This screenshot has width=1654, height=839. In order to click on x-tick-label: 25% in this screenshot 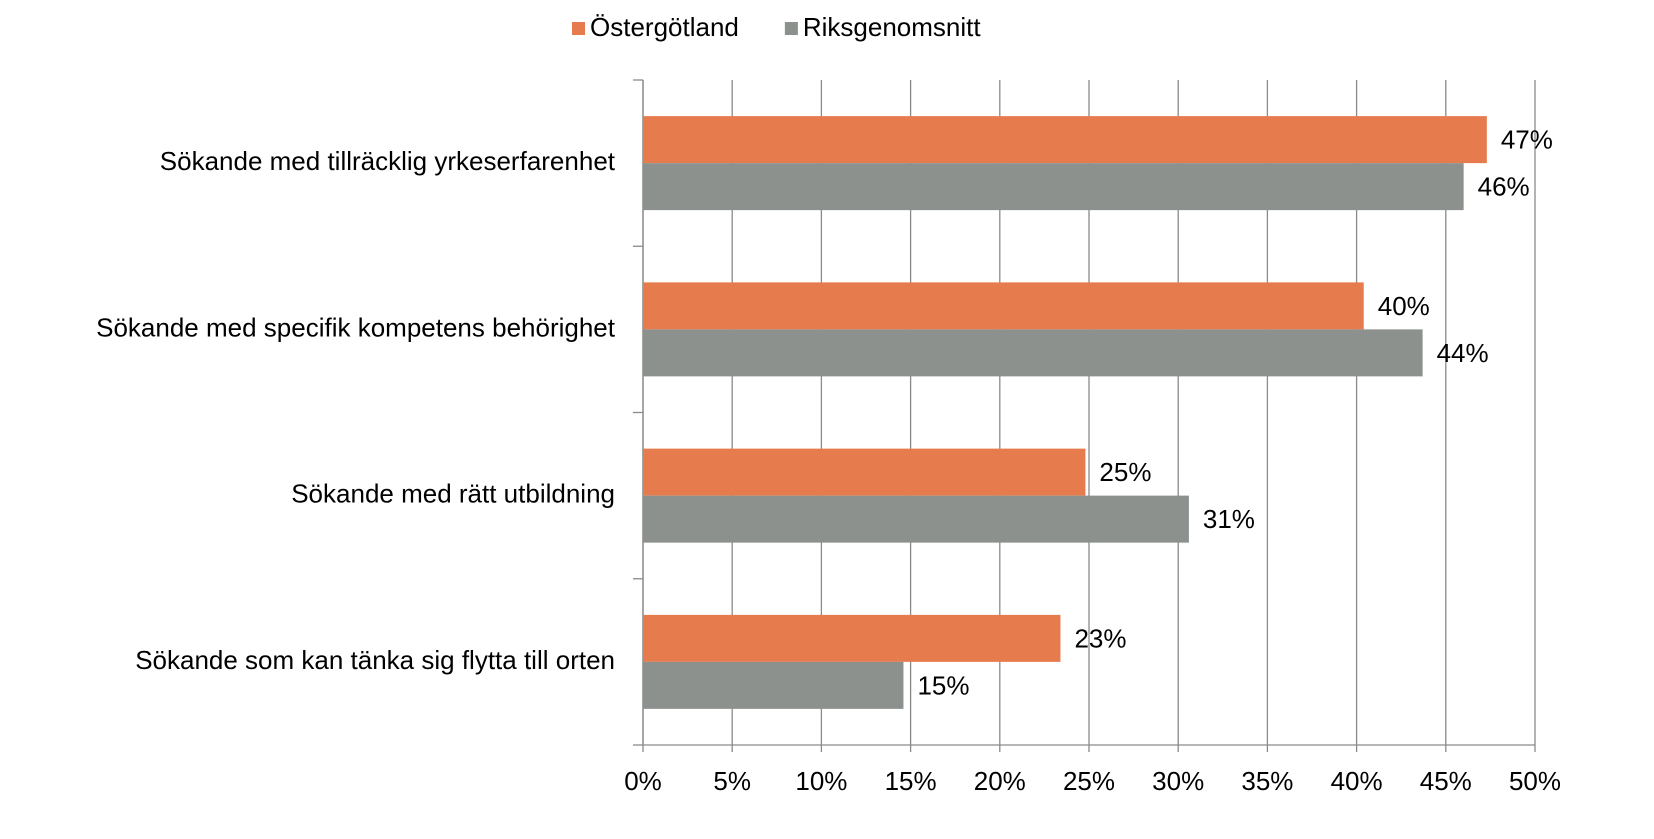, I will do `click(1089, 781)`.